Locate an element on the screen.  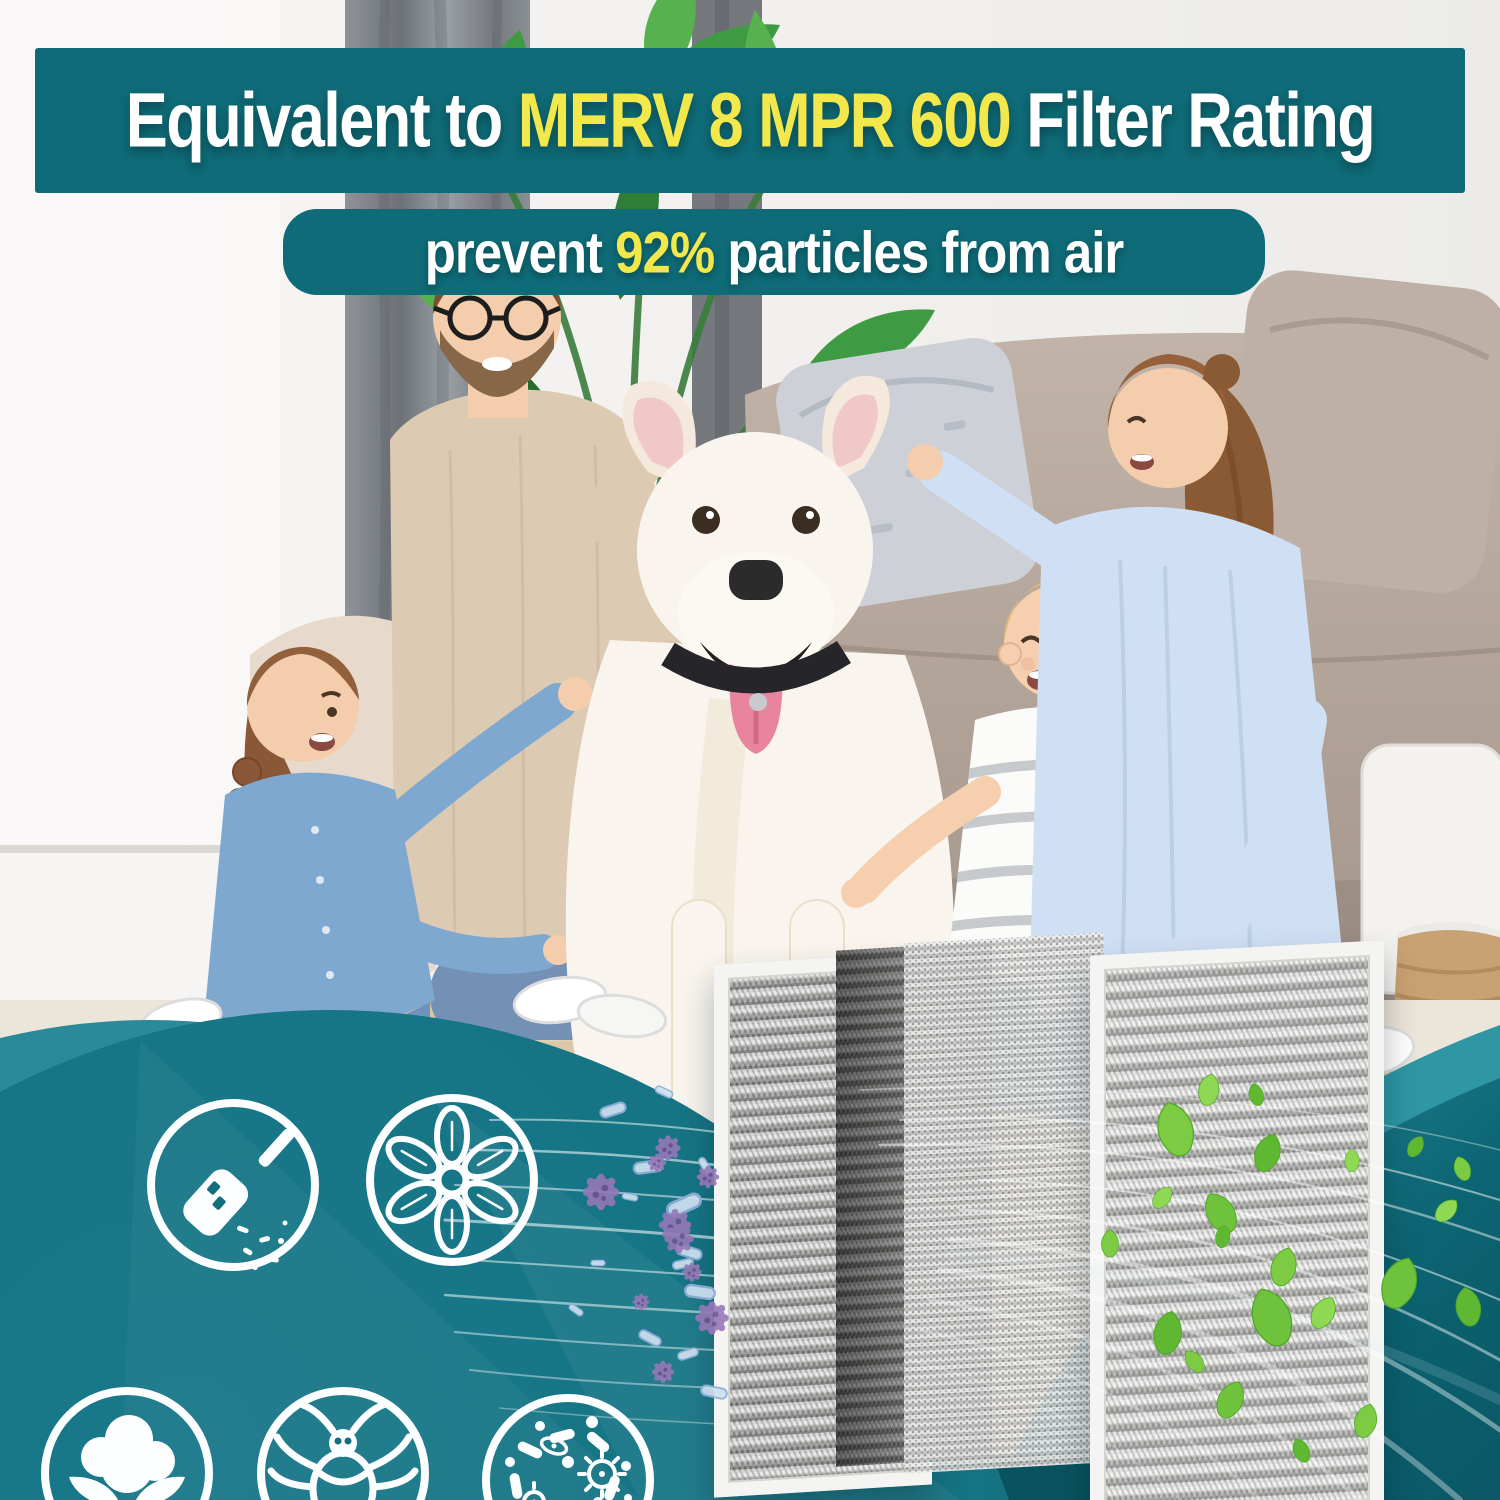
filter-panel-front-frame is located at coordinates (823, 1224).